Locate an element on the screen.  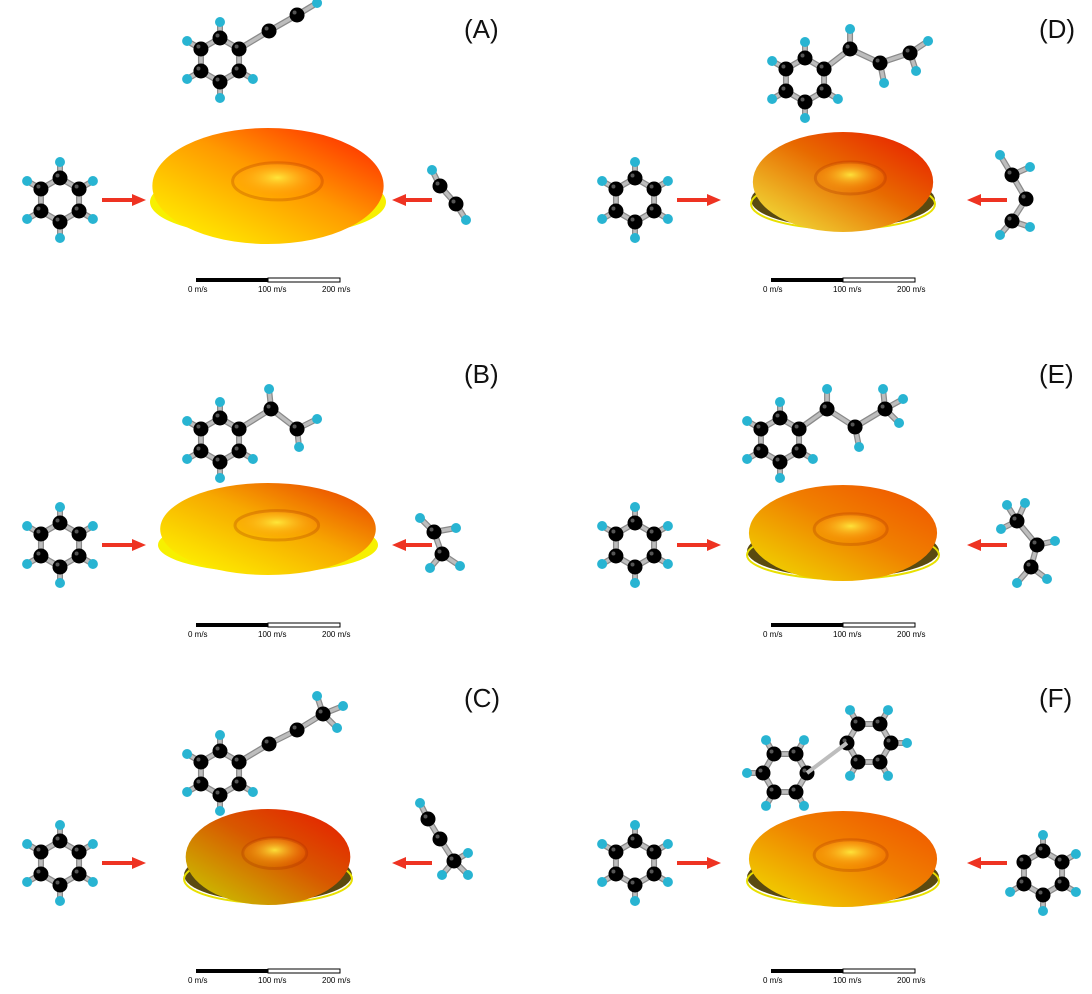
panel-c-label: (C) is located at coordinates (482, 698).